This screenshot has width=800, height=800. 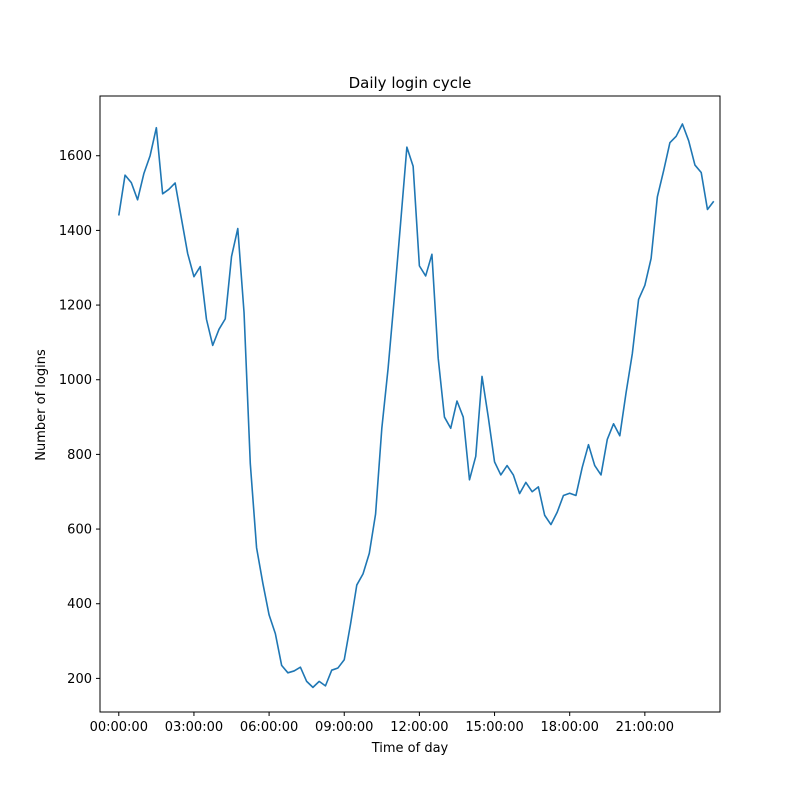 What do you see at coordinates (494, 727) in the screenshot?
I see `x-tick-label: 15:00:00` at bounding box center [494, 727].